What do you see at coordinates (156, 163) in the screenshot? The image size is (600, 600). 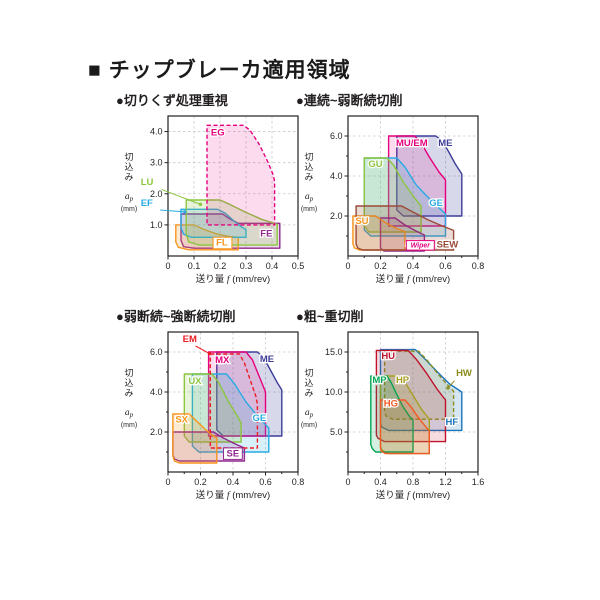 I see `svg-text: 3.0` at bounding box center [156, 163].